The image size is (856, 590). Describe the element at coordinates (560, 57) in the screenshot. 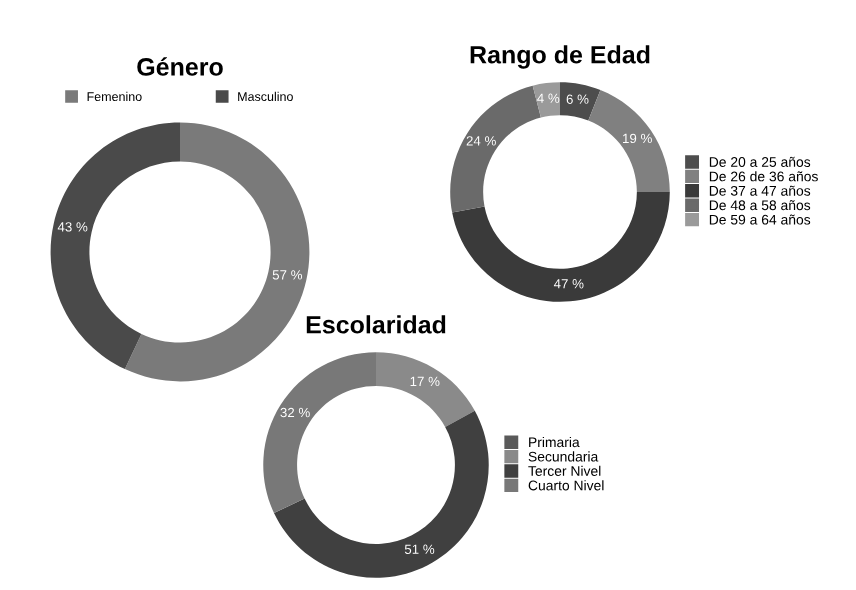

I see `chart-title: Rango de Edad` at that location.